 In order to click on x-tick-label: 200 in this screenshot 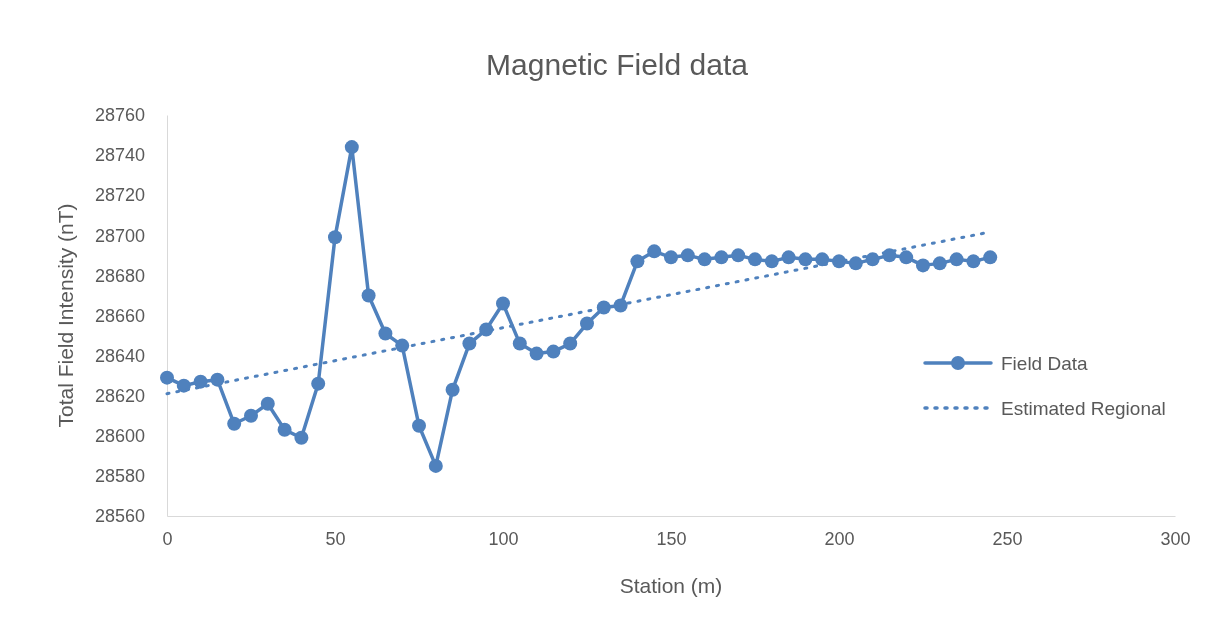, I will do `click(839, 538)`.